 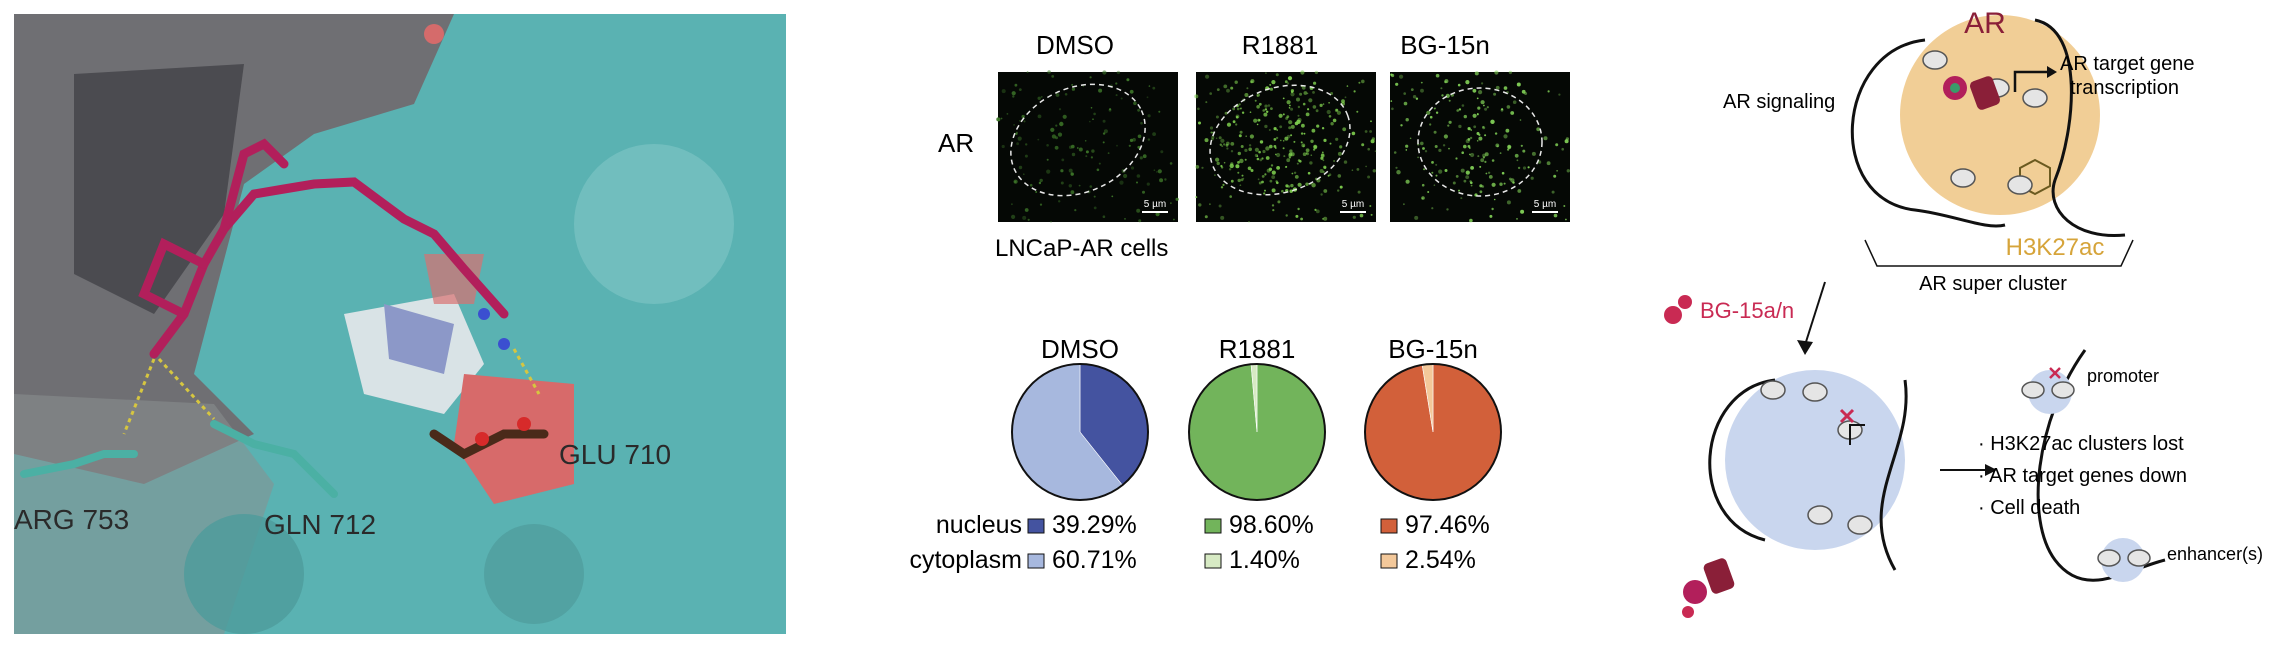 What do you see at coordinates (1718, 576) in the screenshot?
I see `ar-protein-bottom` at bounding box center [1718, 576].